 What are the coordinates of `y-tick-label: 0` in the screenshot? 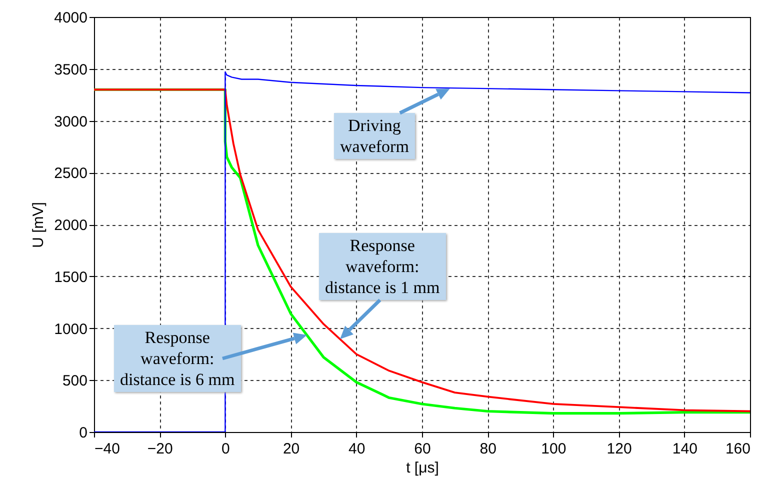 It's located at (83, 433).